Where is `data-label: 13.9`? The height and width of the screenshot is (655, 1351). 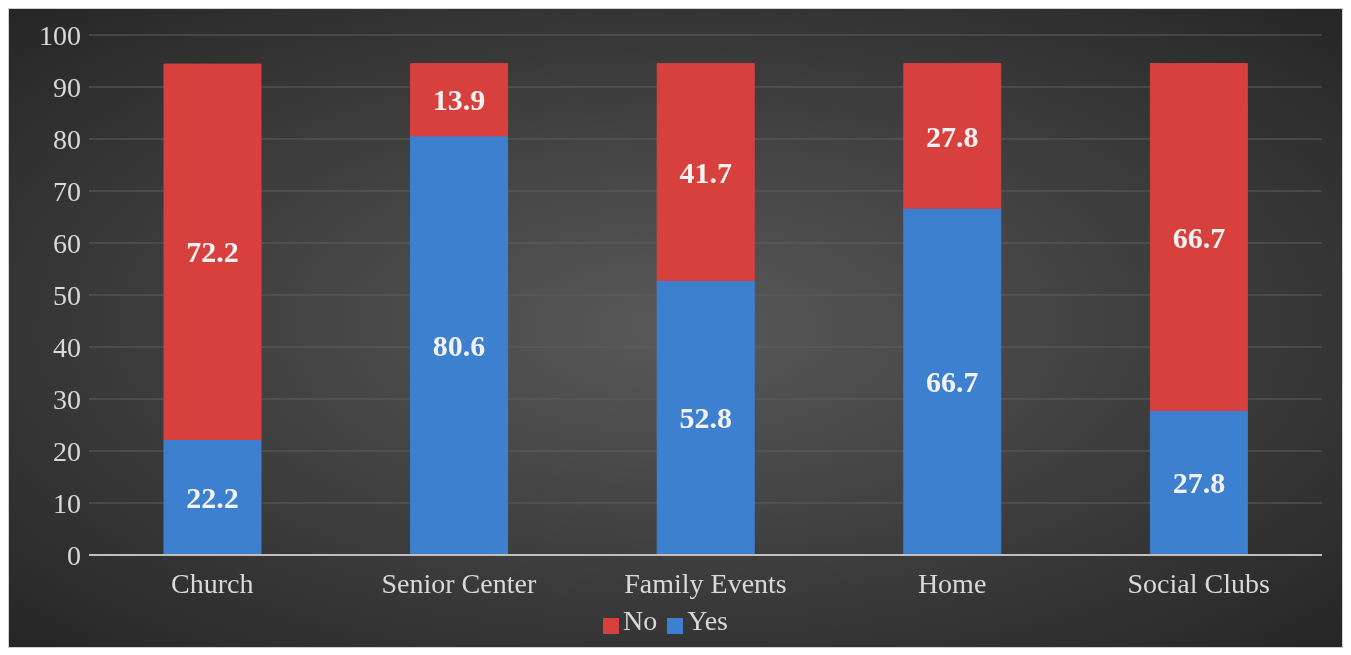
data-label: 13.9 is located at coordinates (459, 100).